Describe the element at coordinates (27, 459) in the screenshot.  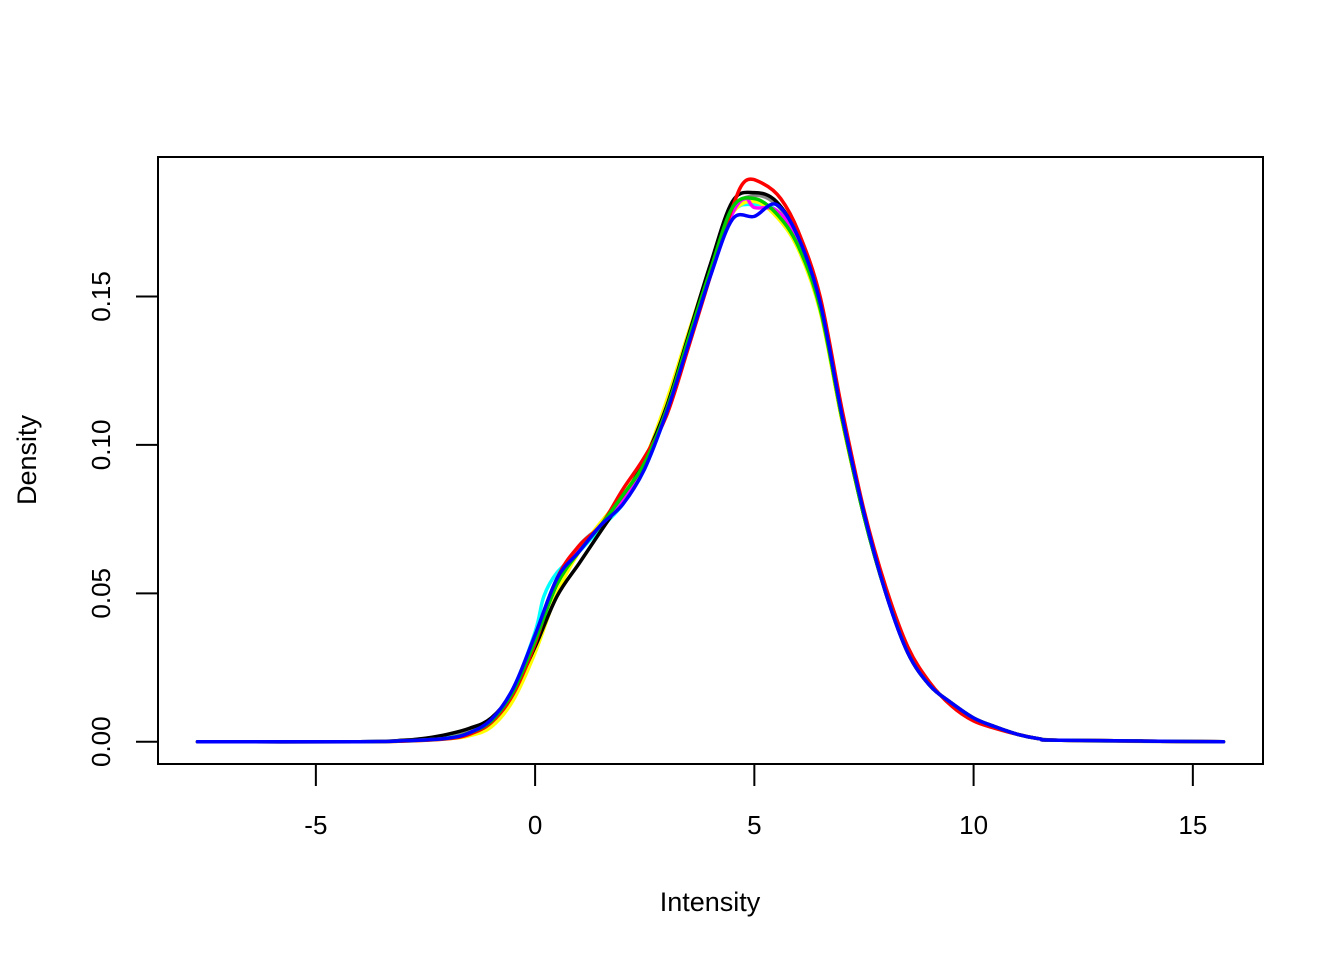
I see `y-axis-title: Density` at that location.